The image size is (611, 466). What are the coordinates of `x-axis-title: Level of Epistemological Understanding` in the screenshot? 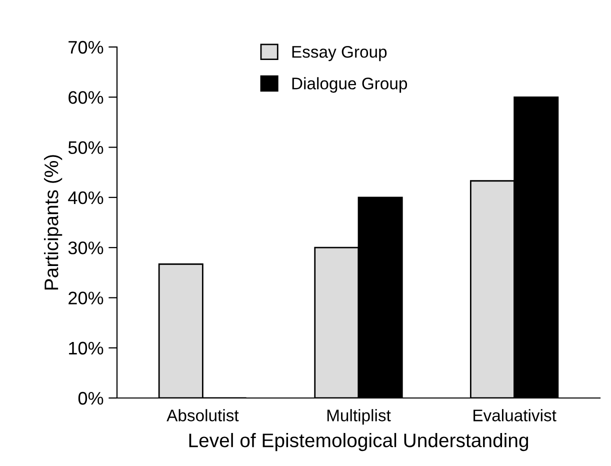 It's located at (358, 442).